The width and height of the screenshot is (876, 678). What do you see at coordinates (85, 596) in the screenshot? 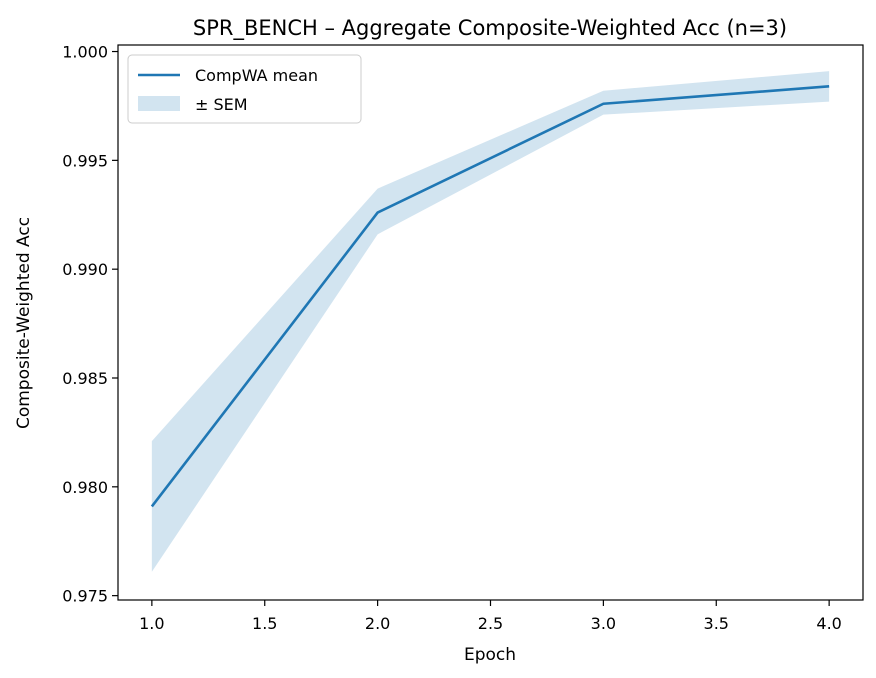
I see `y-tick-label-0: 0.975` at bounding box center [85, 596].